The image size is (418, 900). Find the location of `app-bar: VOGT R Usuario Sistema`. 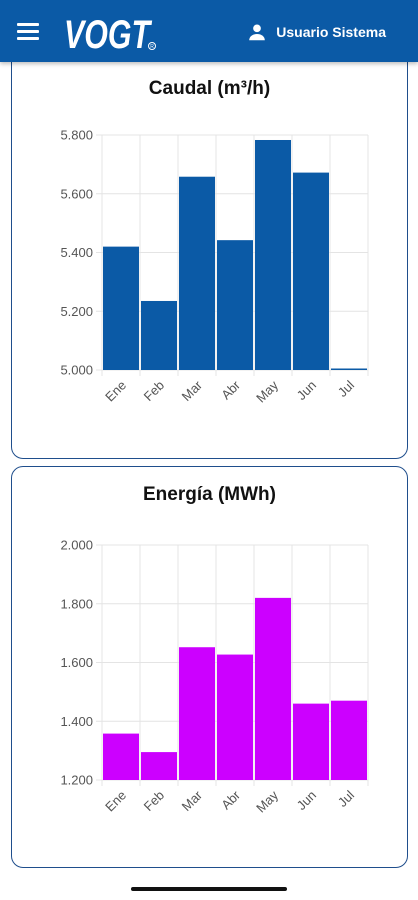

app-bar: VOGT R Usuario Sistema is located at coordinates (209, 31).